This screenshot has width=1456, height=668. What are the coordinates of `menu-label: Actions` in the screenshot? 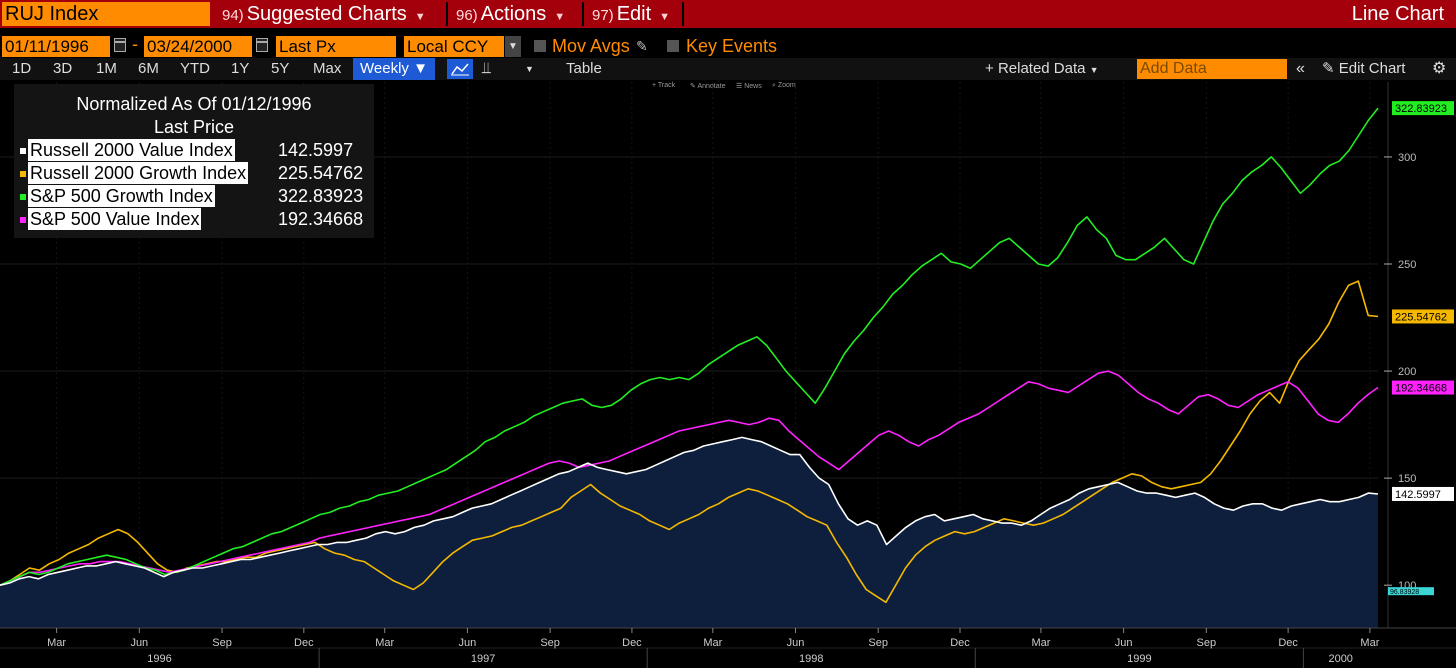 It's located at (513, 14).